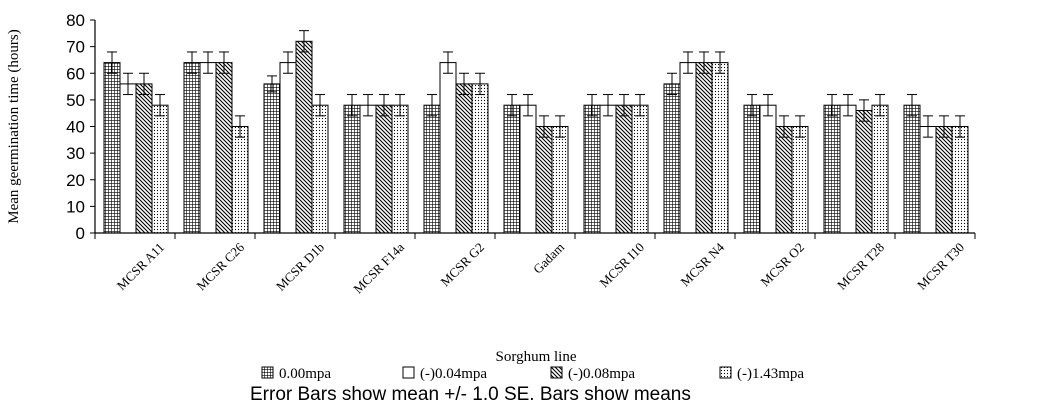  Describe the element at coordinates (770, 374) in the screenshot. I see `legend-label: (-)1.43mpa` at that location.